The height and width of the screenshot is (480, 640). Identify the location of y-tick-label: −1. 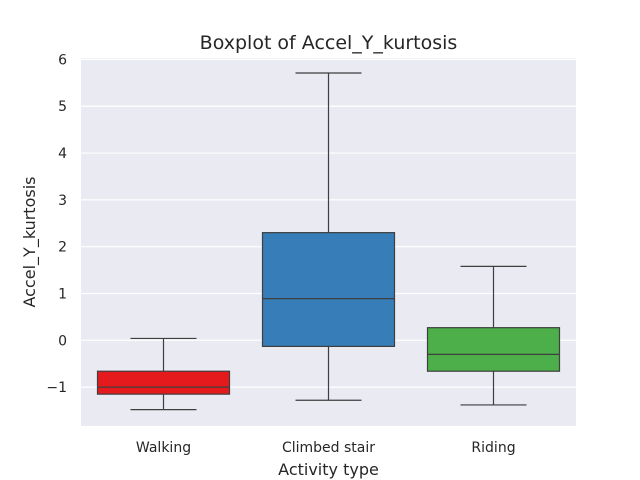
(56, 388).